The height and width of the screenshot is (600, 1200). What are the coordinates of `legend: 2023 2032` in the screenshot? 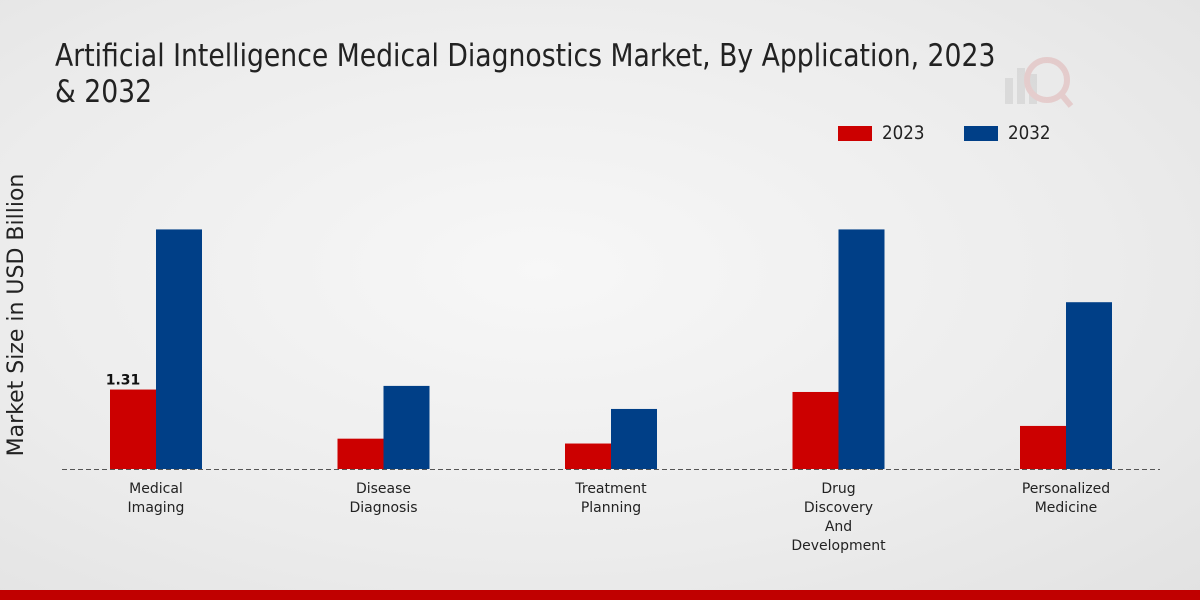 It's located at (964, 133).